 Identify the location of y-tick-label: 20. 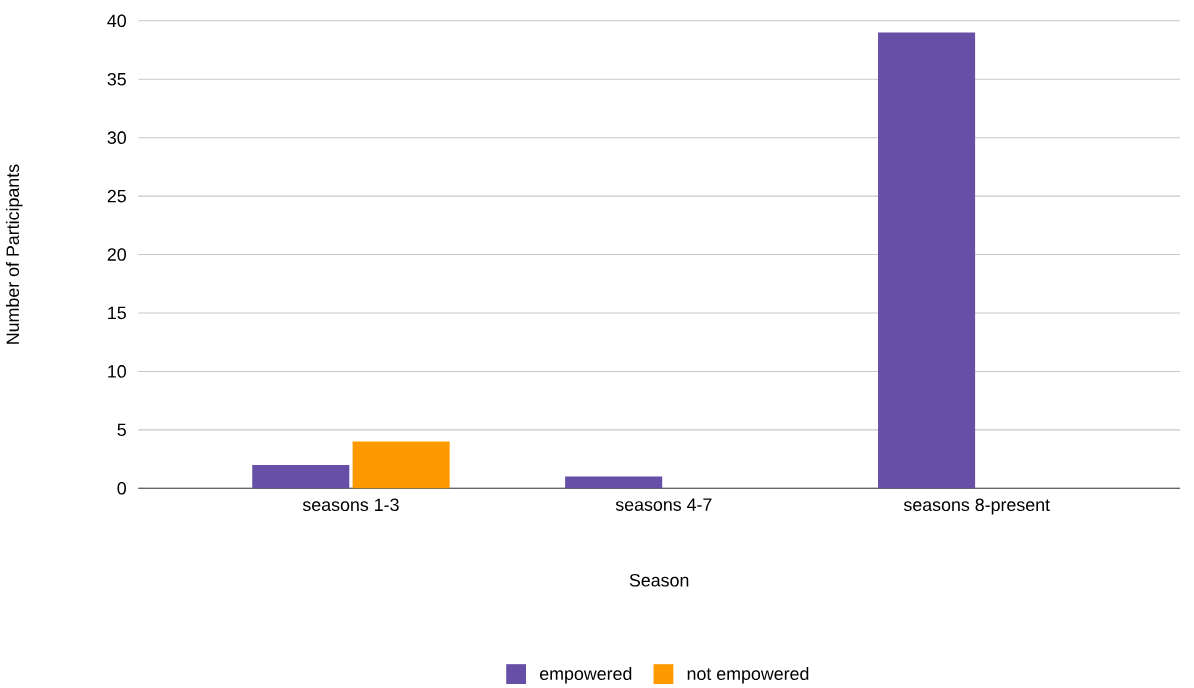
(116, 254).